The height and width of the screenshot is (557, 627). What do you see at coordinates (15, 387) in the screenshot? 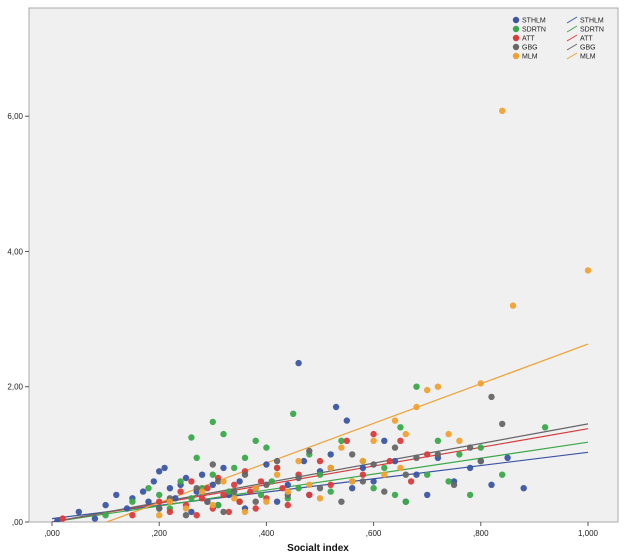
I see `y-tick-label-1: 2,00` at bounding box center [15, 387].